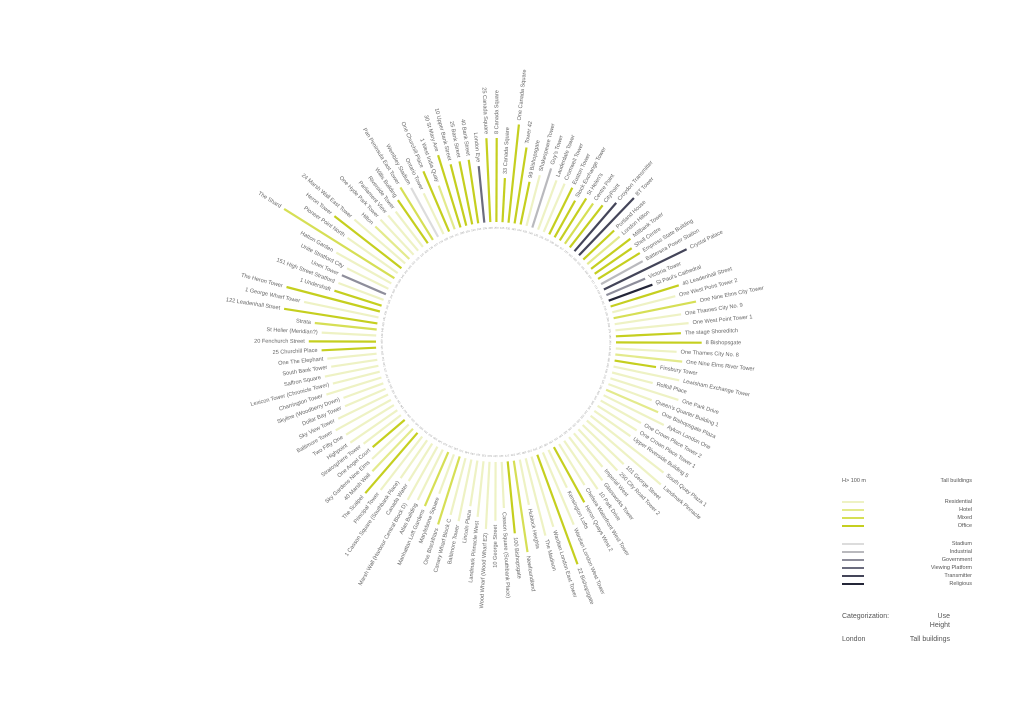 This screenshot has width=1024, height=724. I want to click on legend-item-viewing: Viewing Platform, so click(907, 568).